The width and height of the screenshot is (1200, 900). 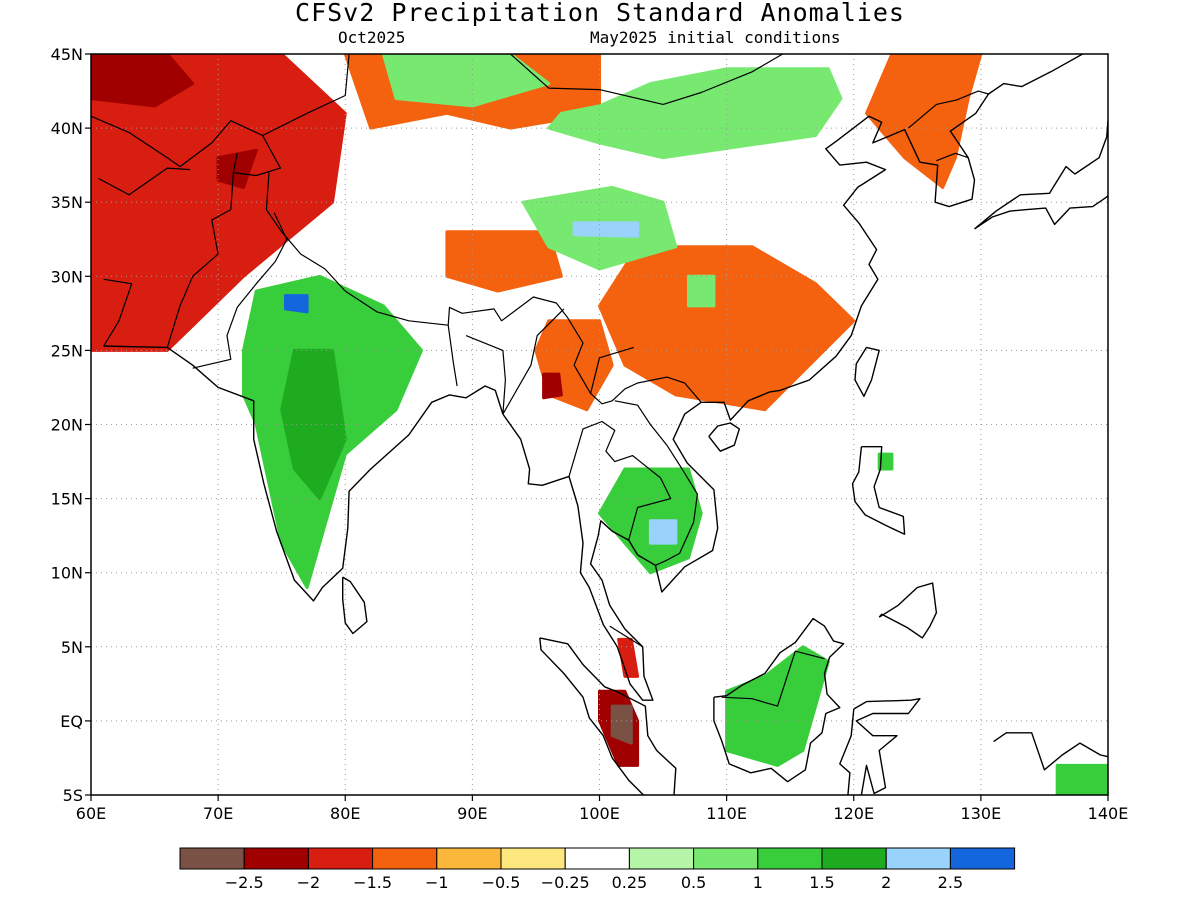 I want to click on lon-label-6: 120E, so click(x=853, y=813).